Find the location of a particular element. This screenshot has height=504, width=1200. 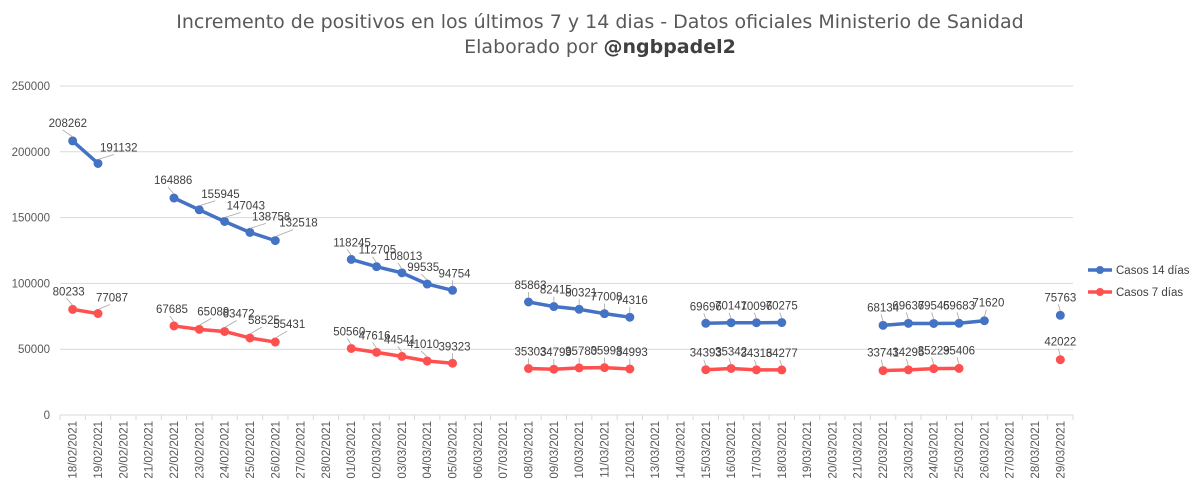

y-tick-label: 200000 is located at coordinates (31, 153).